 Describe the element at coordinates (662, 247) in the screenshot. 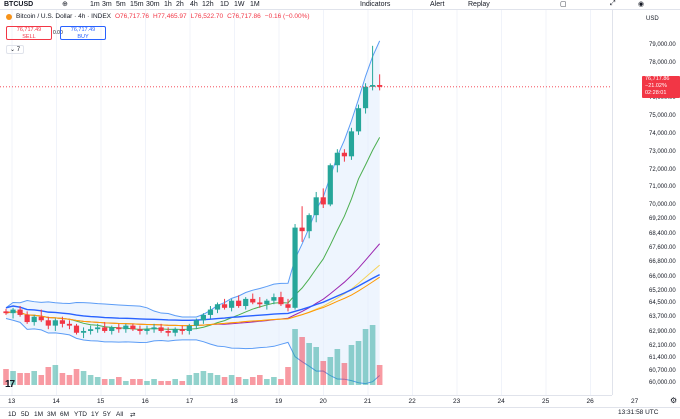

I see `price-tick-label: 67,600.00` at that location.